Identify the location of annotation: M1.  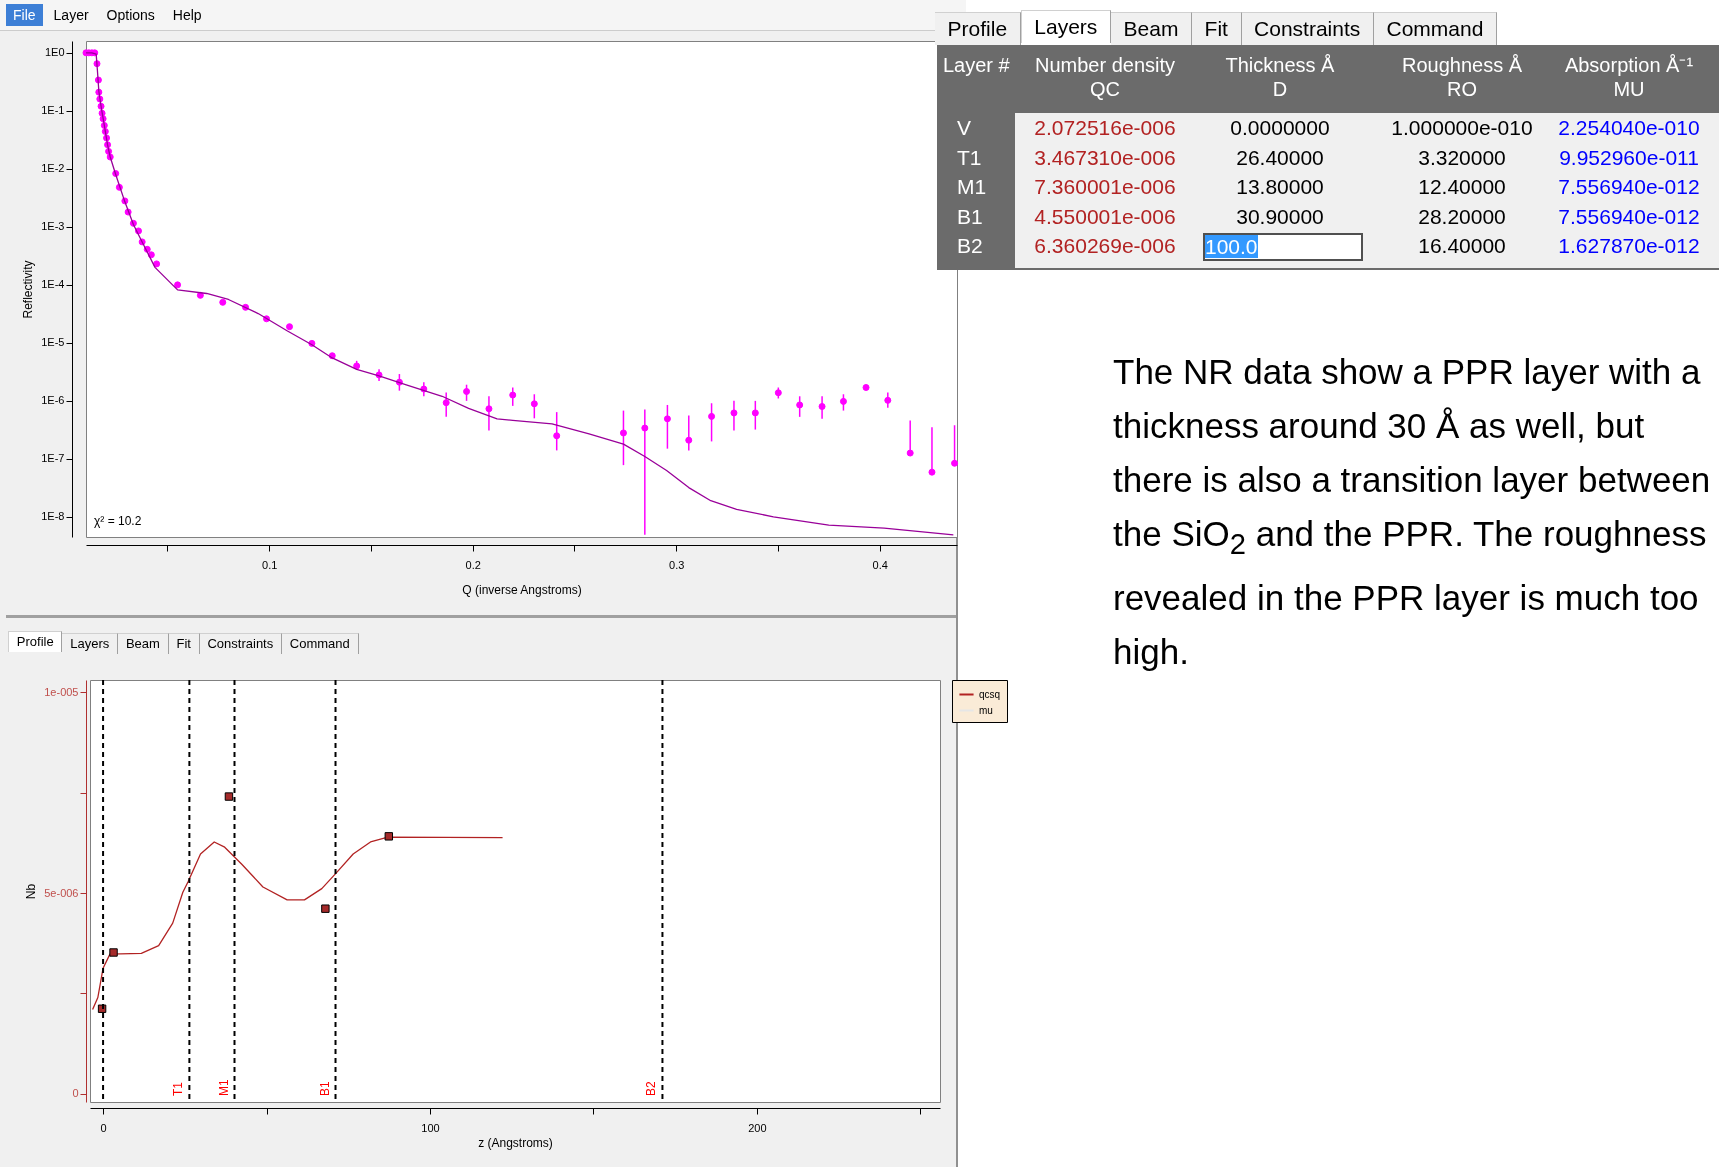
(972, 187).